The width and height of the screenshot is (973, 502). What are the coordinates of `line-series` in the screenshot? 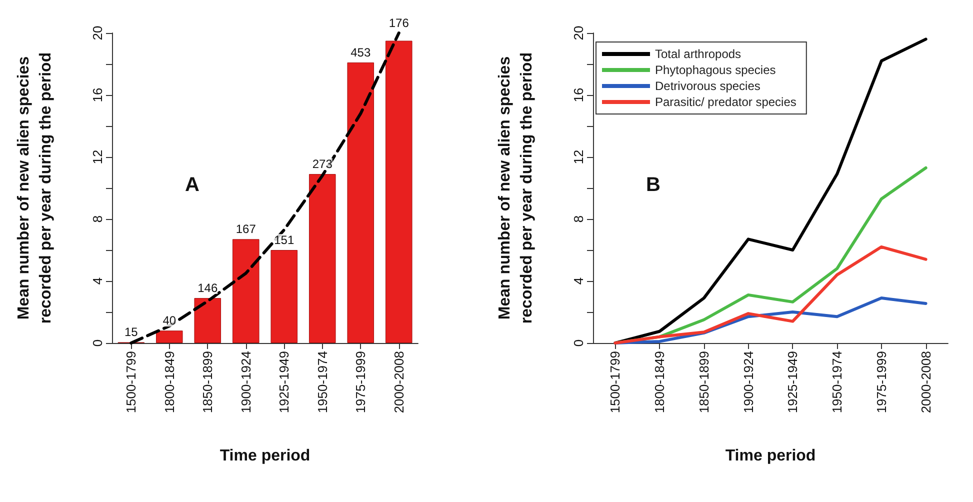 It's located at (771, 294).